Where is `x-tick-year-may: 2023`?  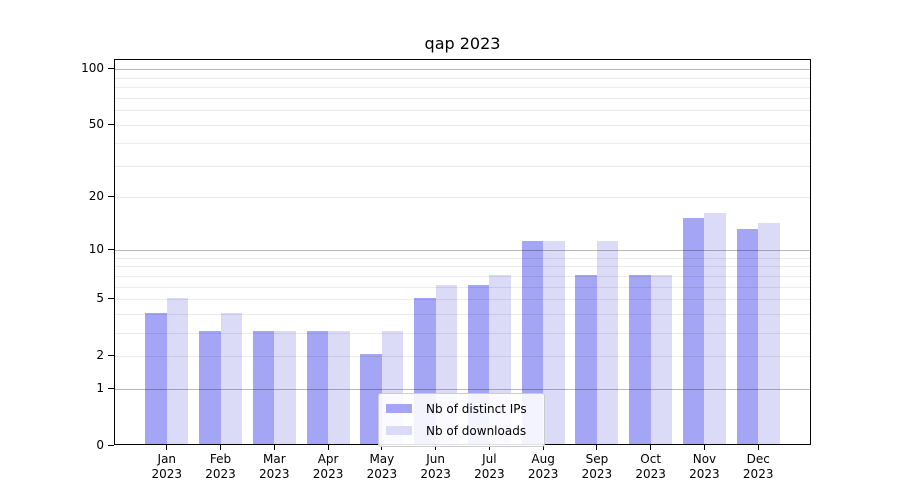 x-tick-year-may: 2023 is located at coordinates (382, 473).